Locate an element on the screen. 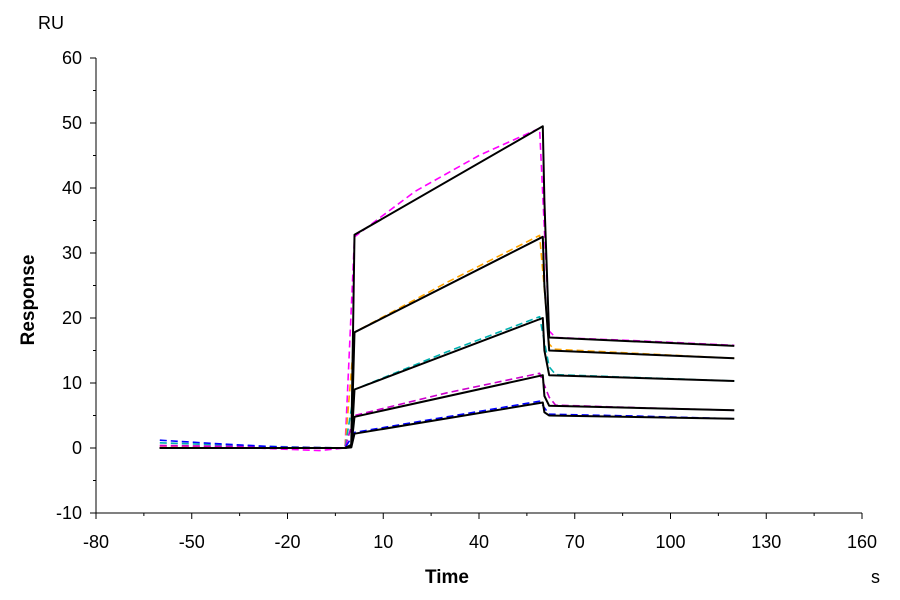 This screenshot has height=600, width=900. y-tick-label: 50 is located at coordinates (72, 123).